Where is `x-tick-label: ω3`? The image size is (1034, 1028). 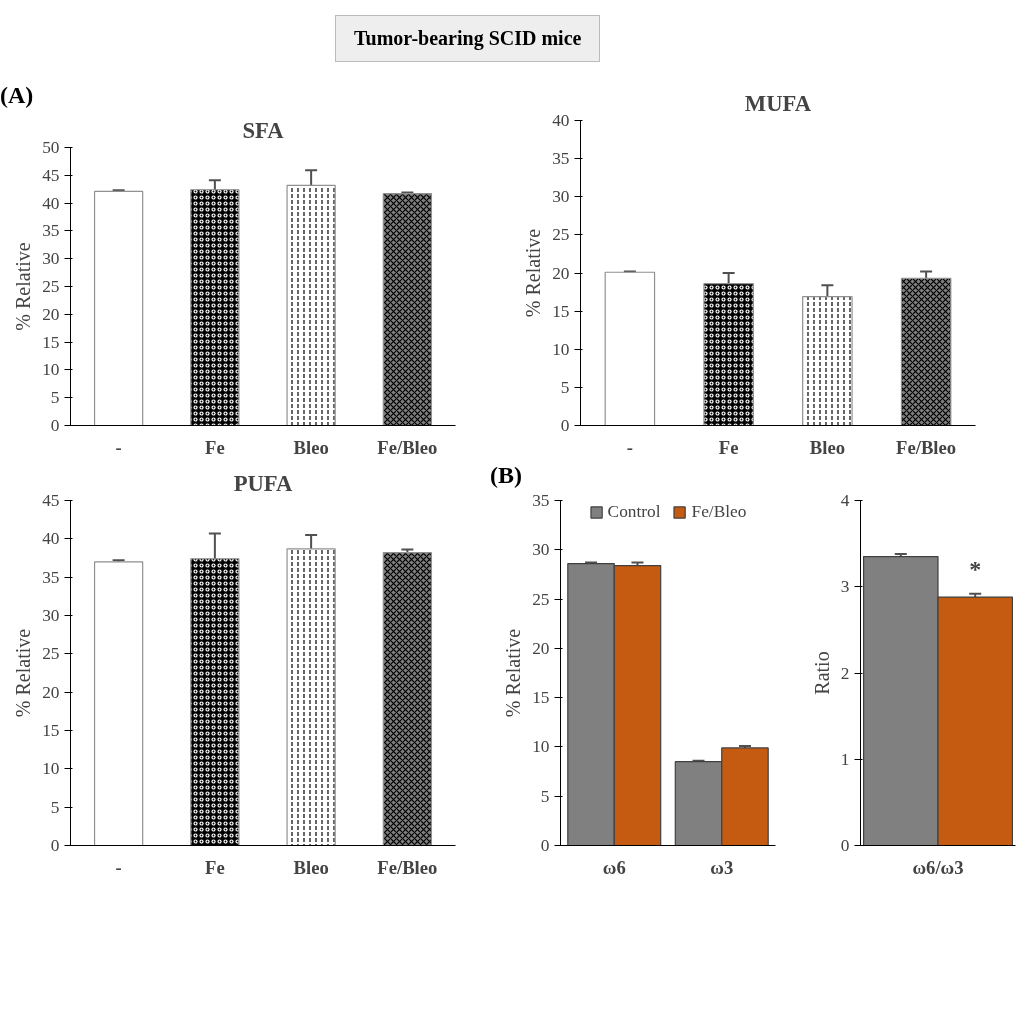
x-tick-label: ω3 is located at coordinates (722, 867).